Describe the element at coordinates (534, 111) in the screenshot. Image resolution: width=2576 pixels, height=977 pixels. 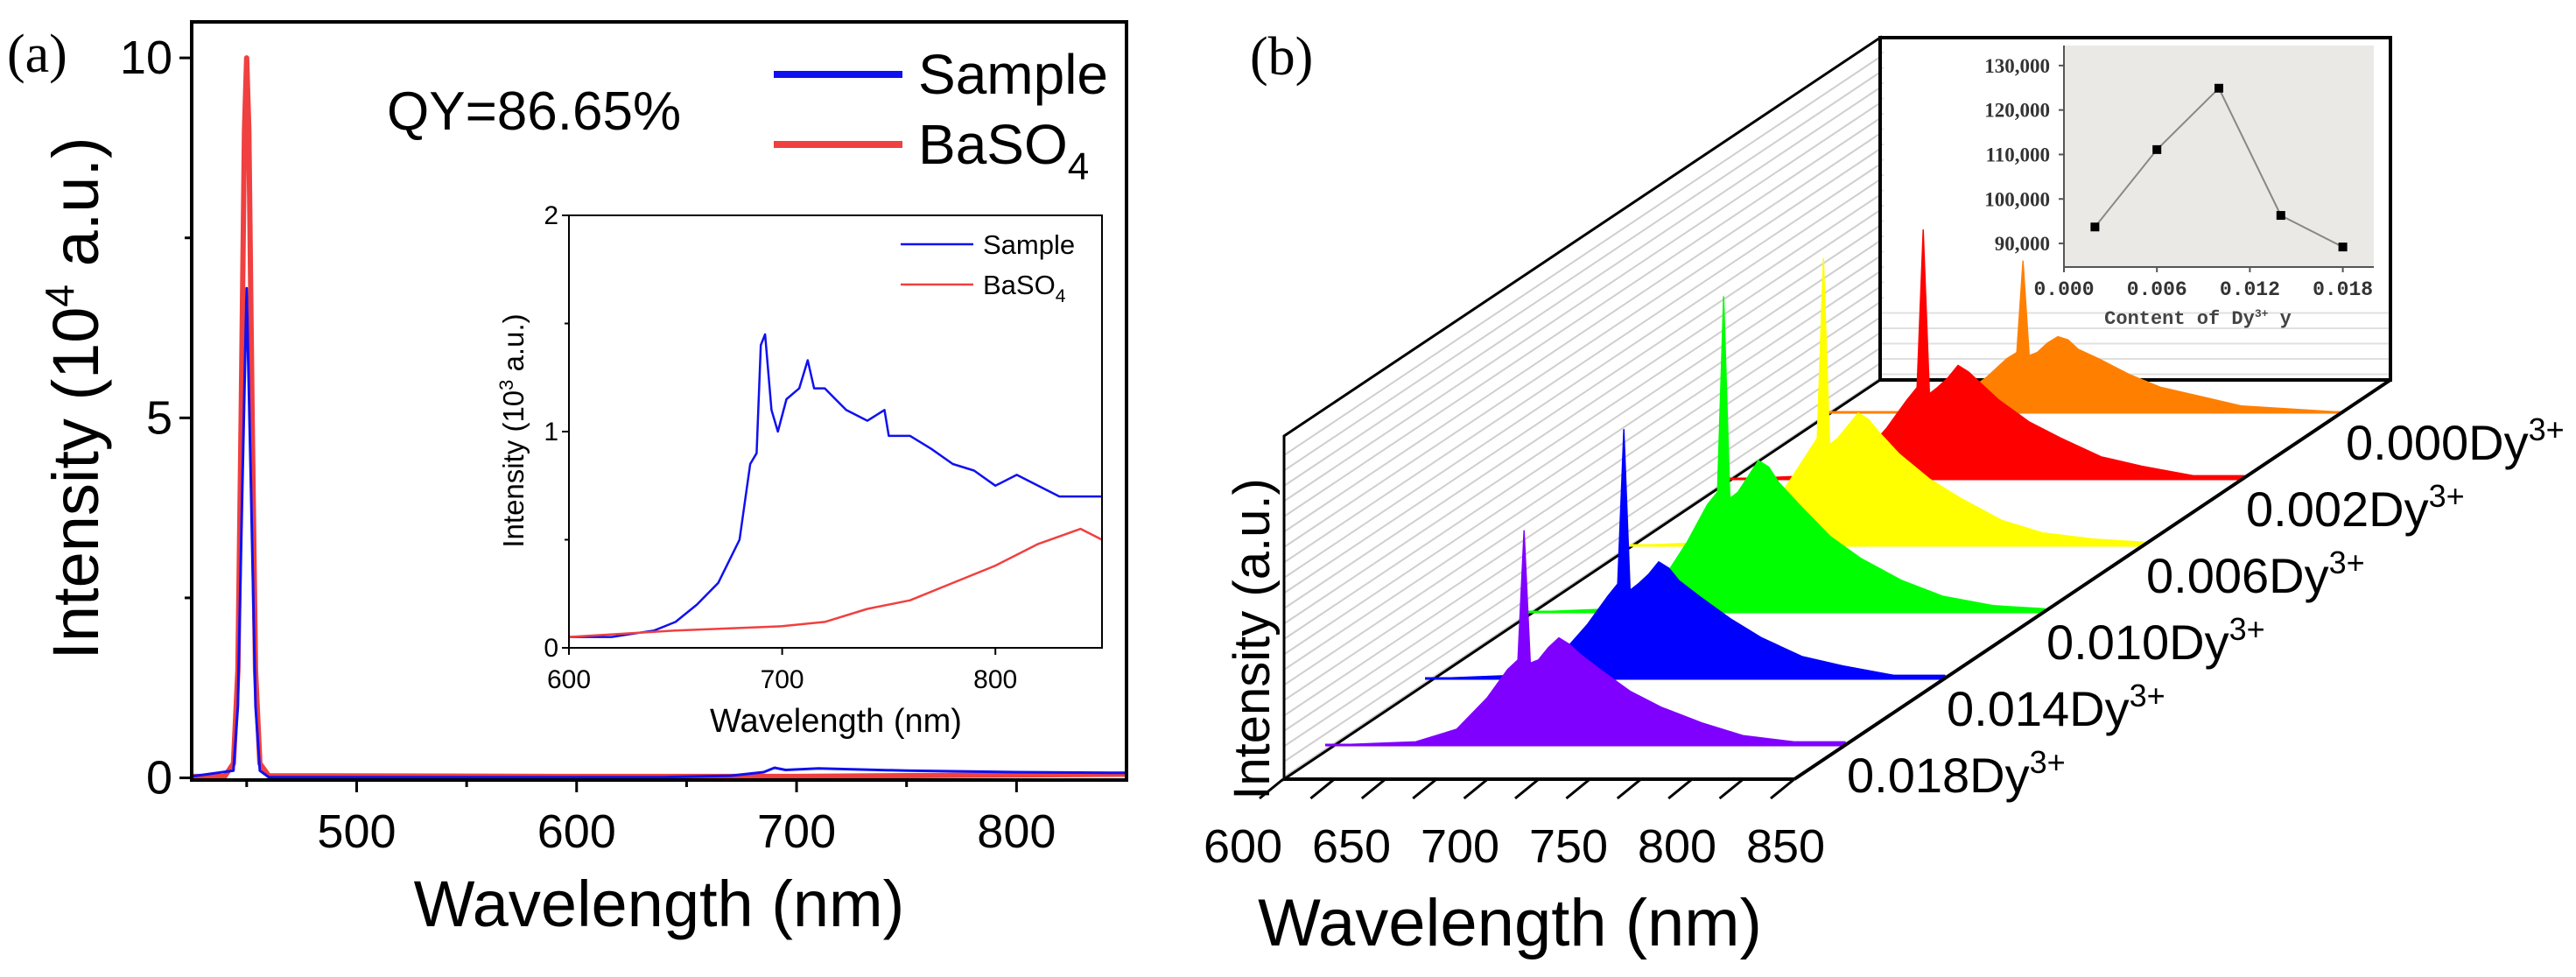
I see `qy-annotation: QY=86.65%` at that location.